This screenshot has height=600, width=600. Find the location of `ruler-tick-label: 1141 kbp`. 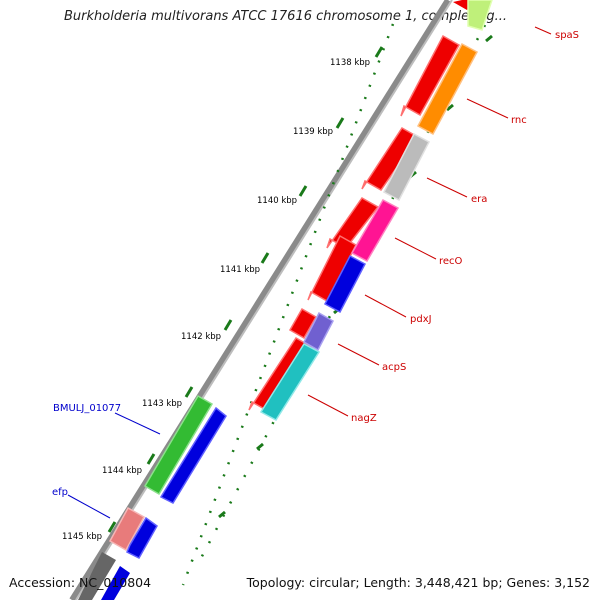

ruler-tick-label: 1141 kbp is located at coordinates (240, 270).